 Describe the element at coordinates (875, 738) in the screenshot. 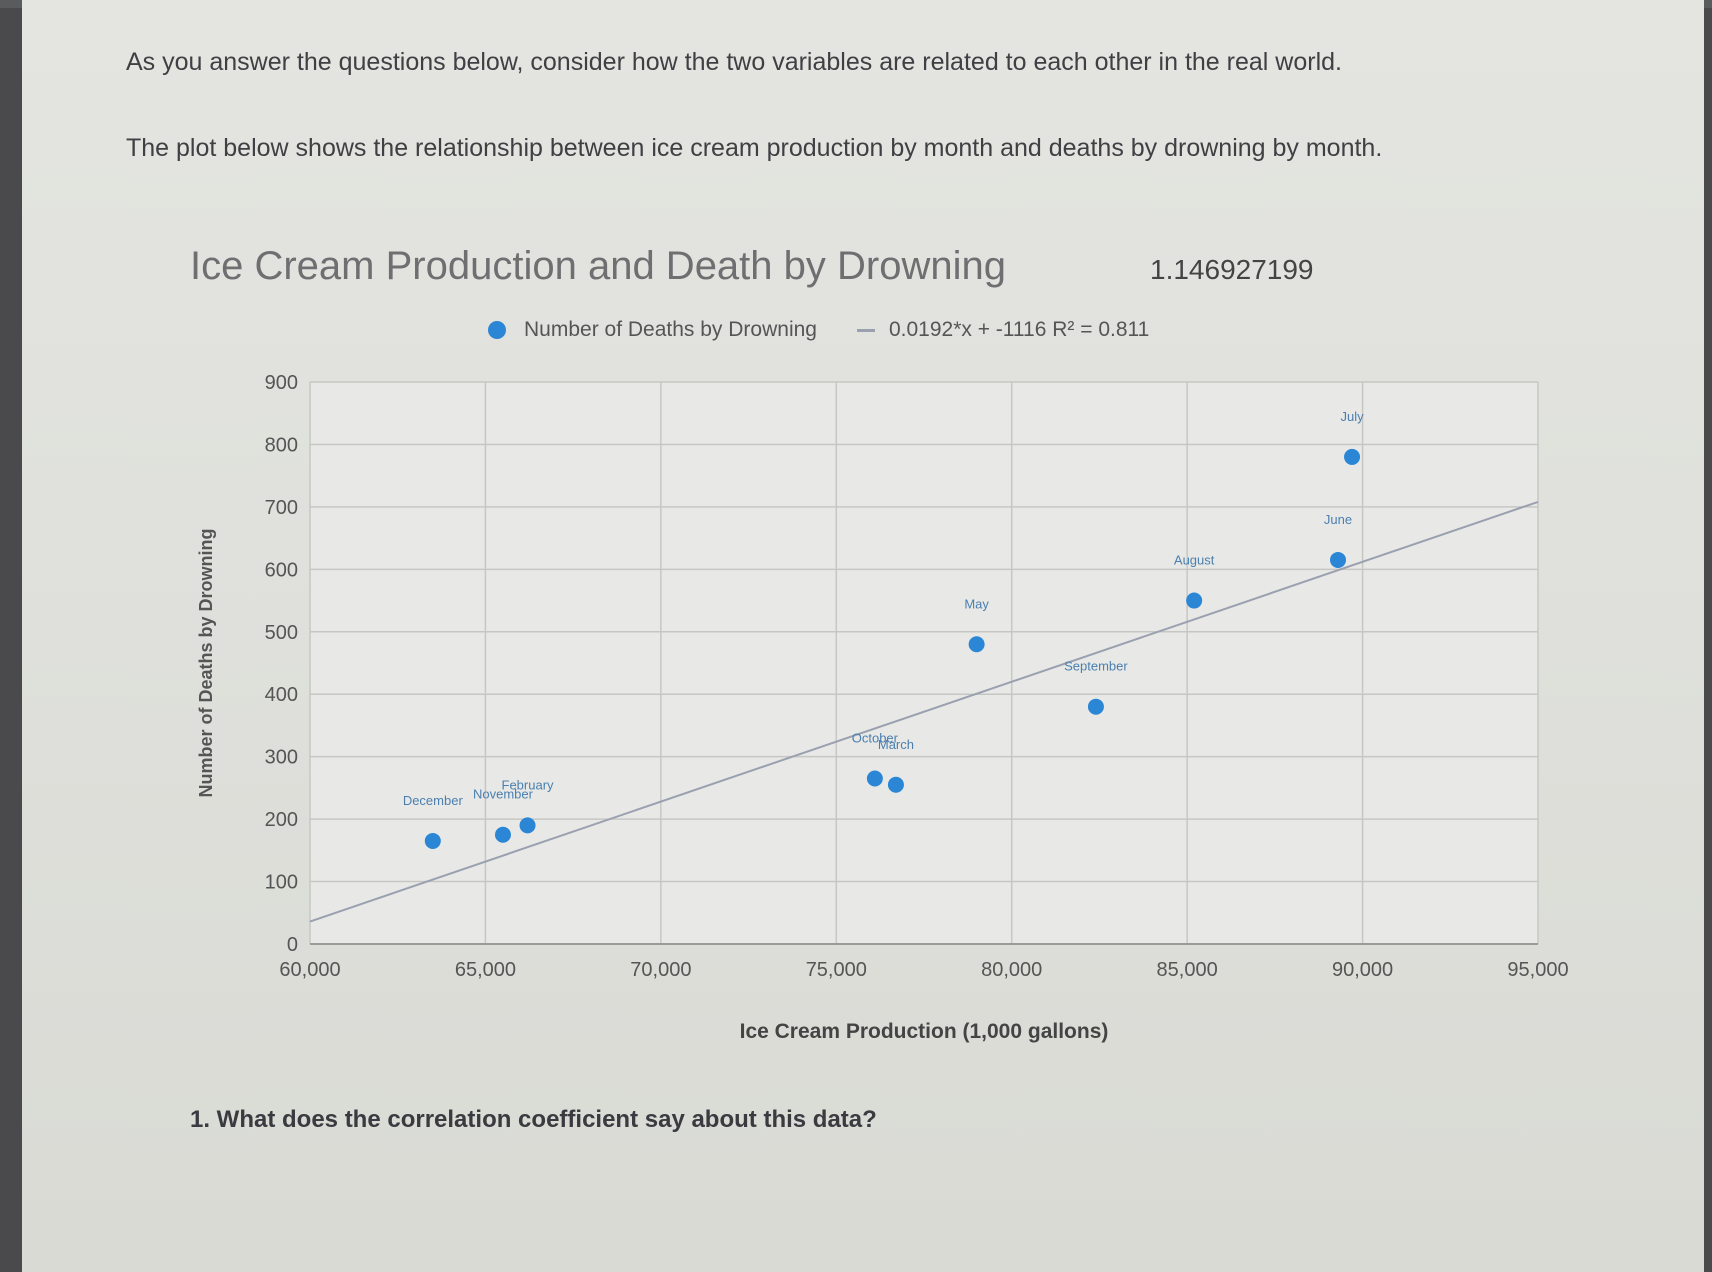

I see `data-point-label: October` at that location.